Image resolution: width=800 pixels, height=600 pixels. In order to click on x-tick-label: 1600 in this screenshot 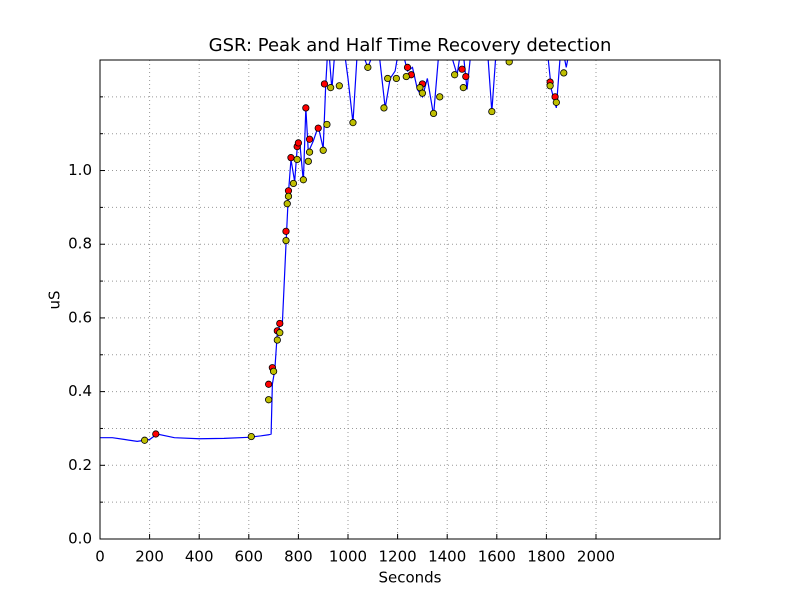, I will do `click(497, 557)`.